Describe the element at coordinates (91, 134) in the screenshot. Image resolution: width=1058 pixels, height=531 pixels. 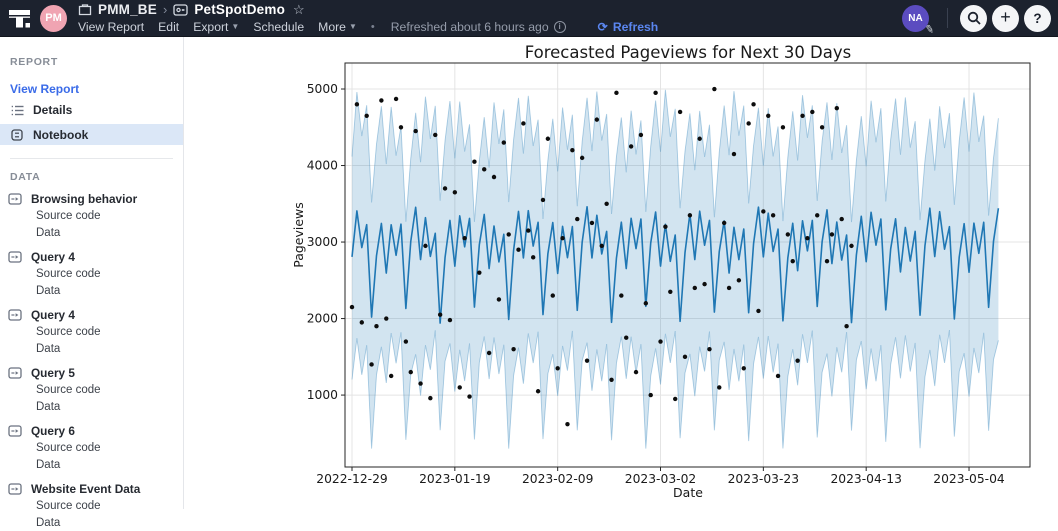
I see `sidebar-item-notebook: Notebook` at that location.